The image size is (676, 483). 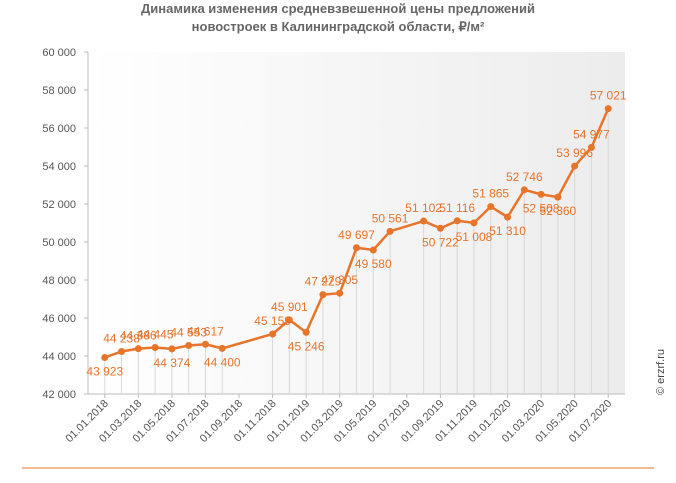 What do you see at coordinates (423, 208) in the screenshot?
I see `value-label: 51 102` at bounding box center [423, 208].